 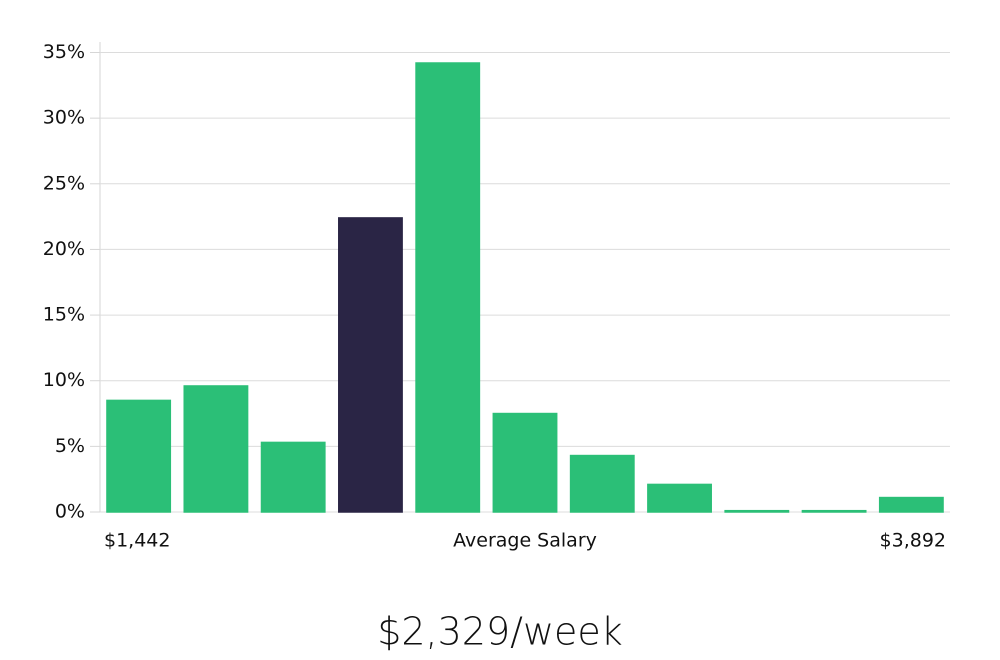 What do you see at coordinates (525, 541) in the screenshot?
I see `x-center-label: Average Salary` at bounding box center [525, 541].